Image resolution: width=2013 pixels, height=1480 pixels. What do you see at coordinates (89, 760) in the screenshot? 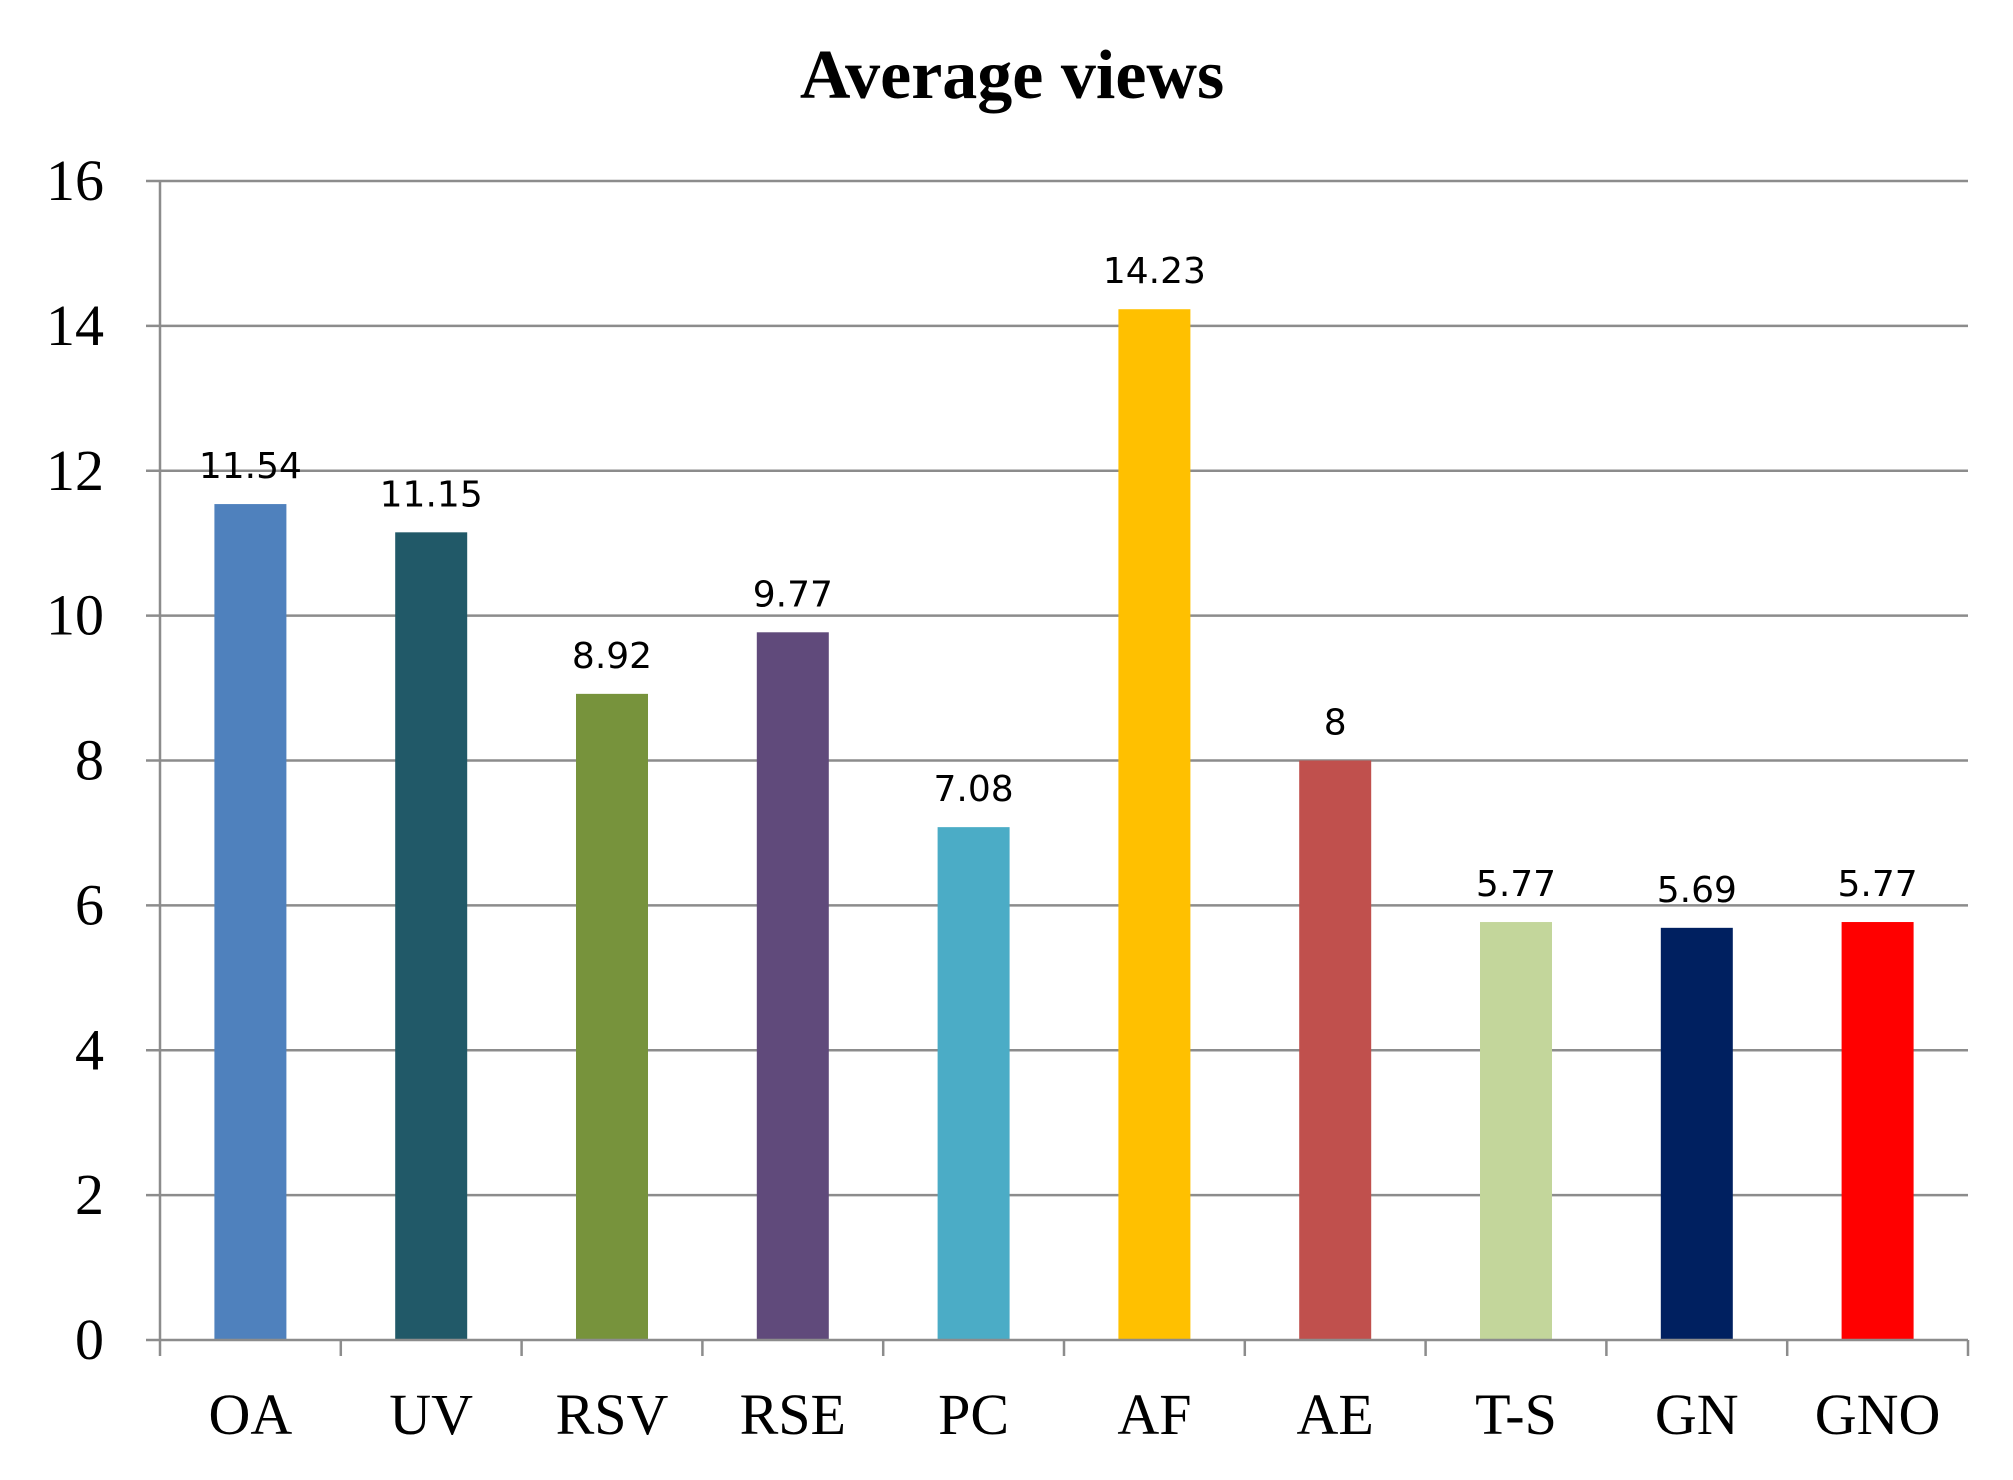
I see `y-tick-label: 8` at bounding box center [89, 760].